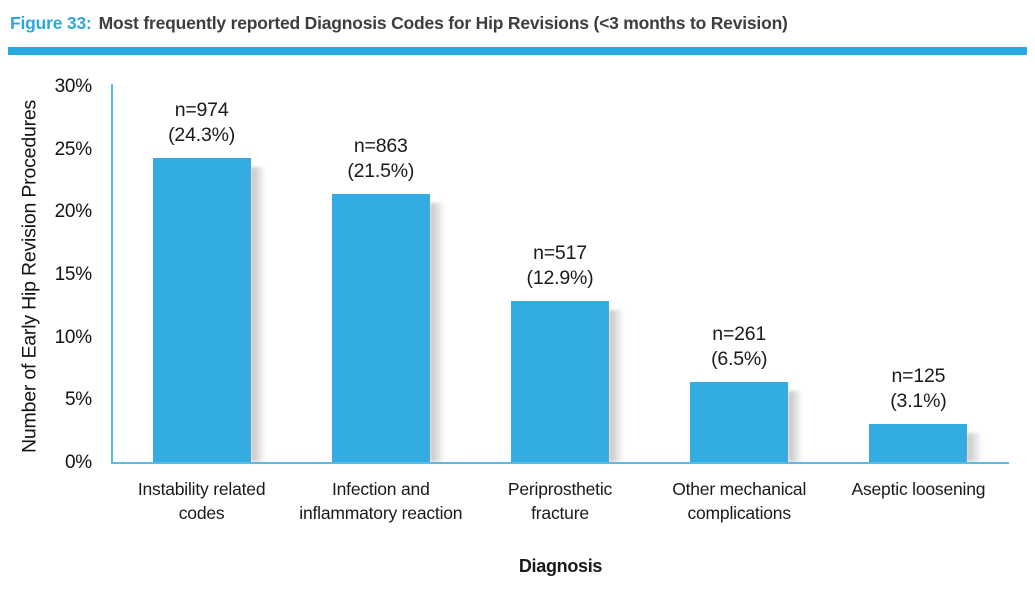 The image size is (1035, 610). Describe the element at coordinates (560, 253) in the screenshot. I see `bar-count-label: n=517` at that location.